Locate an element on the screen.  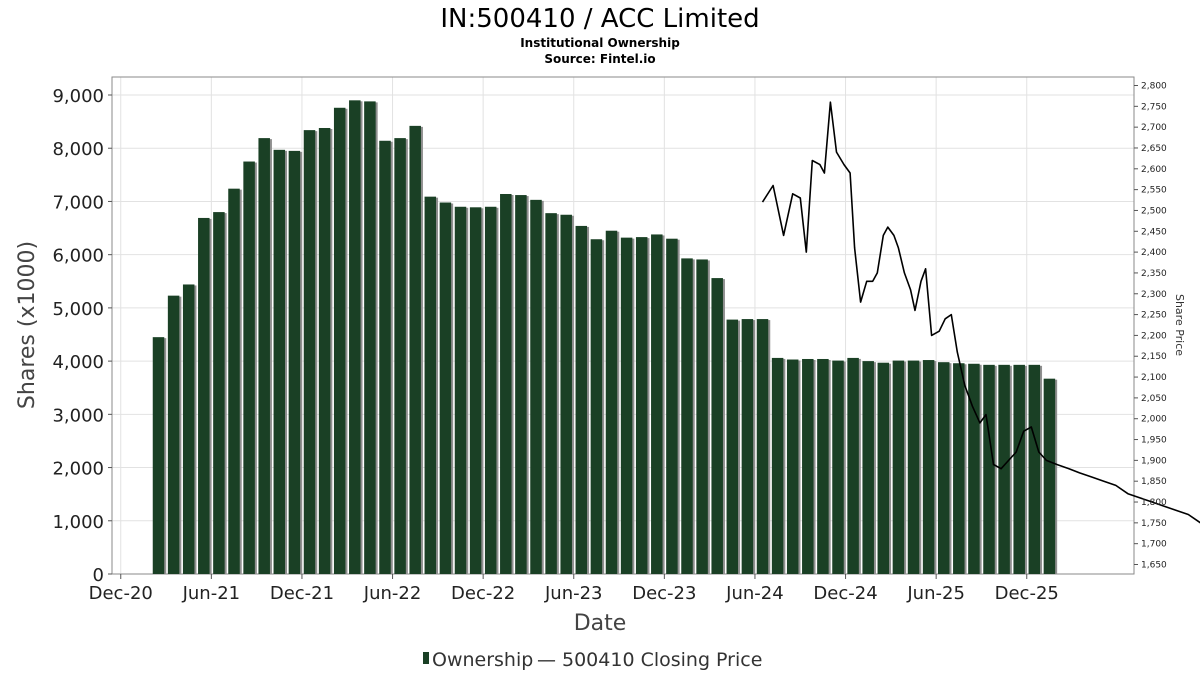
y2-tick-label: 1,850 is located at coordinates (1154, 482).